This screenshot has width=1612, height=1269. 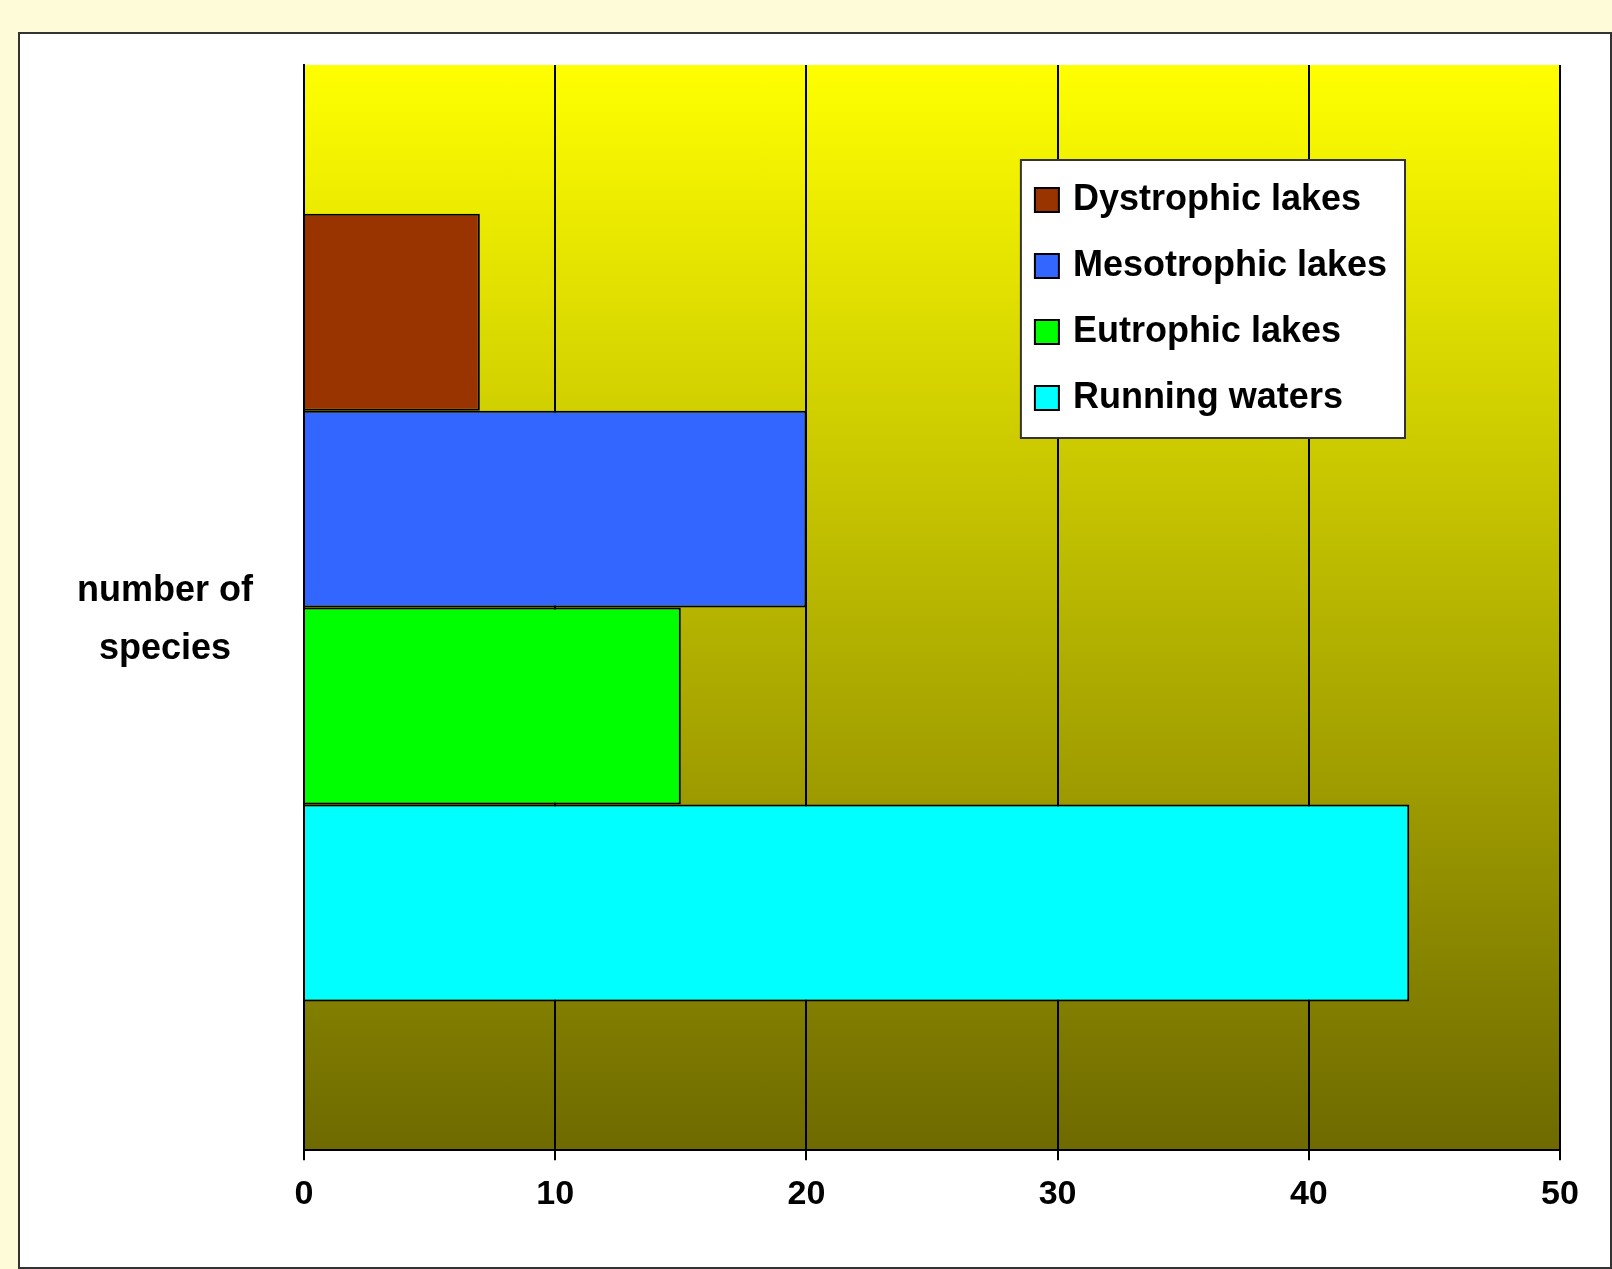 I want to click on legend-label: Mesotrophic lakes, so click(x=1230, y=263).